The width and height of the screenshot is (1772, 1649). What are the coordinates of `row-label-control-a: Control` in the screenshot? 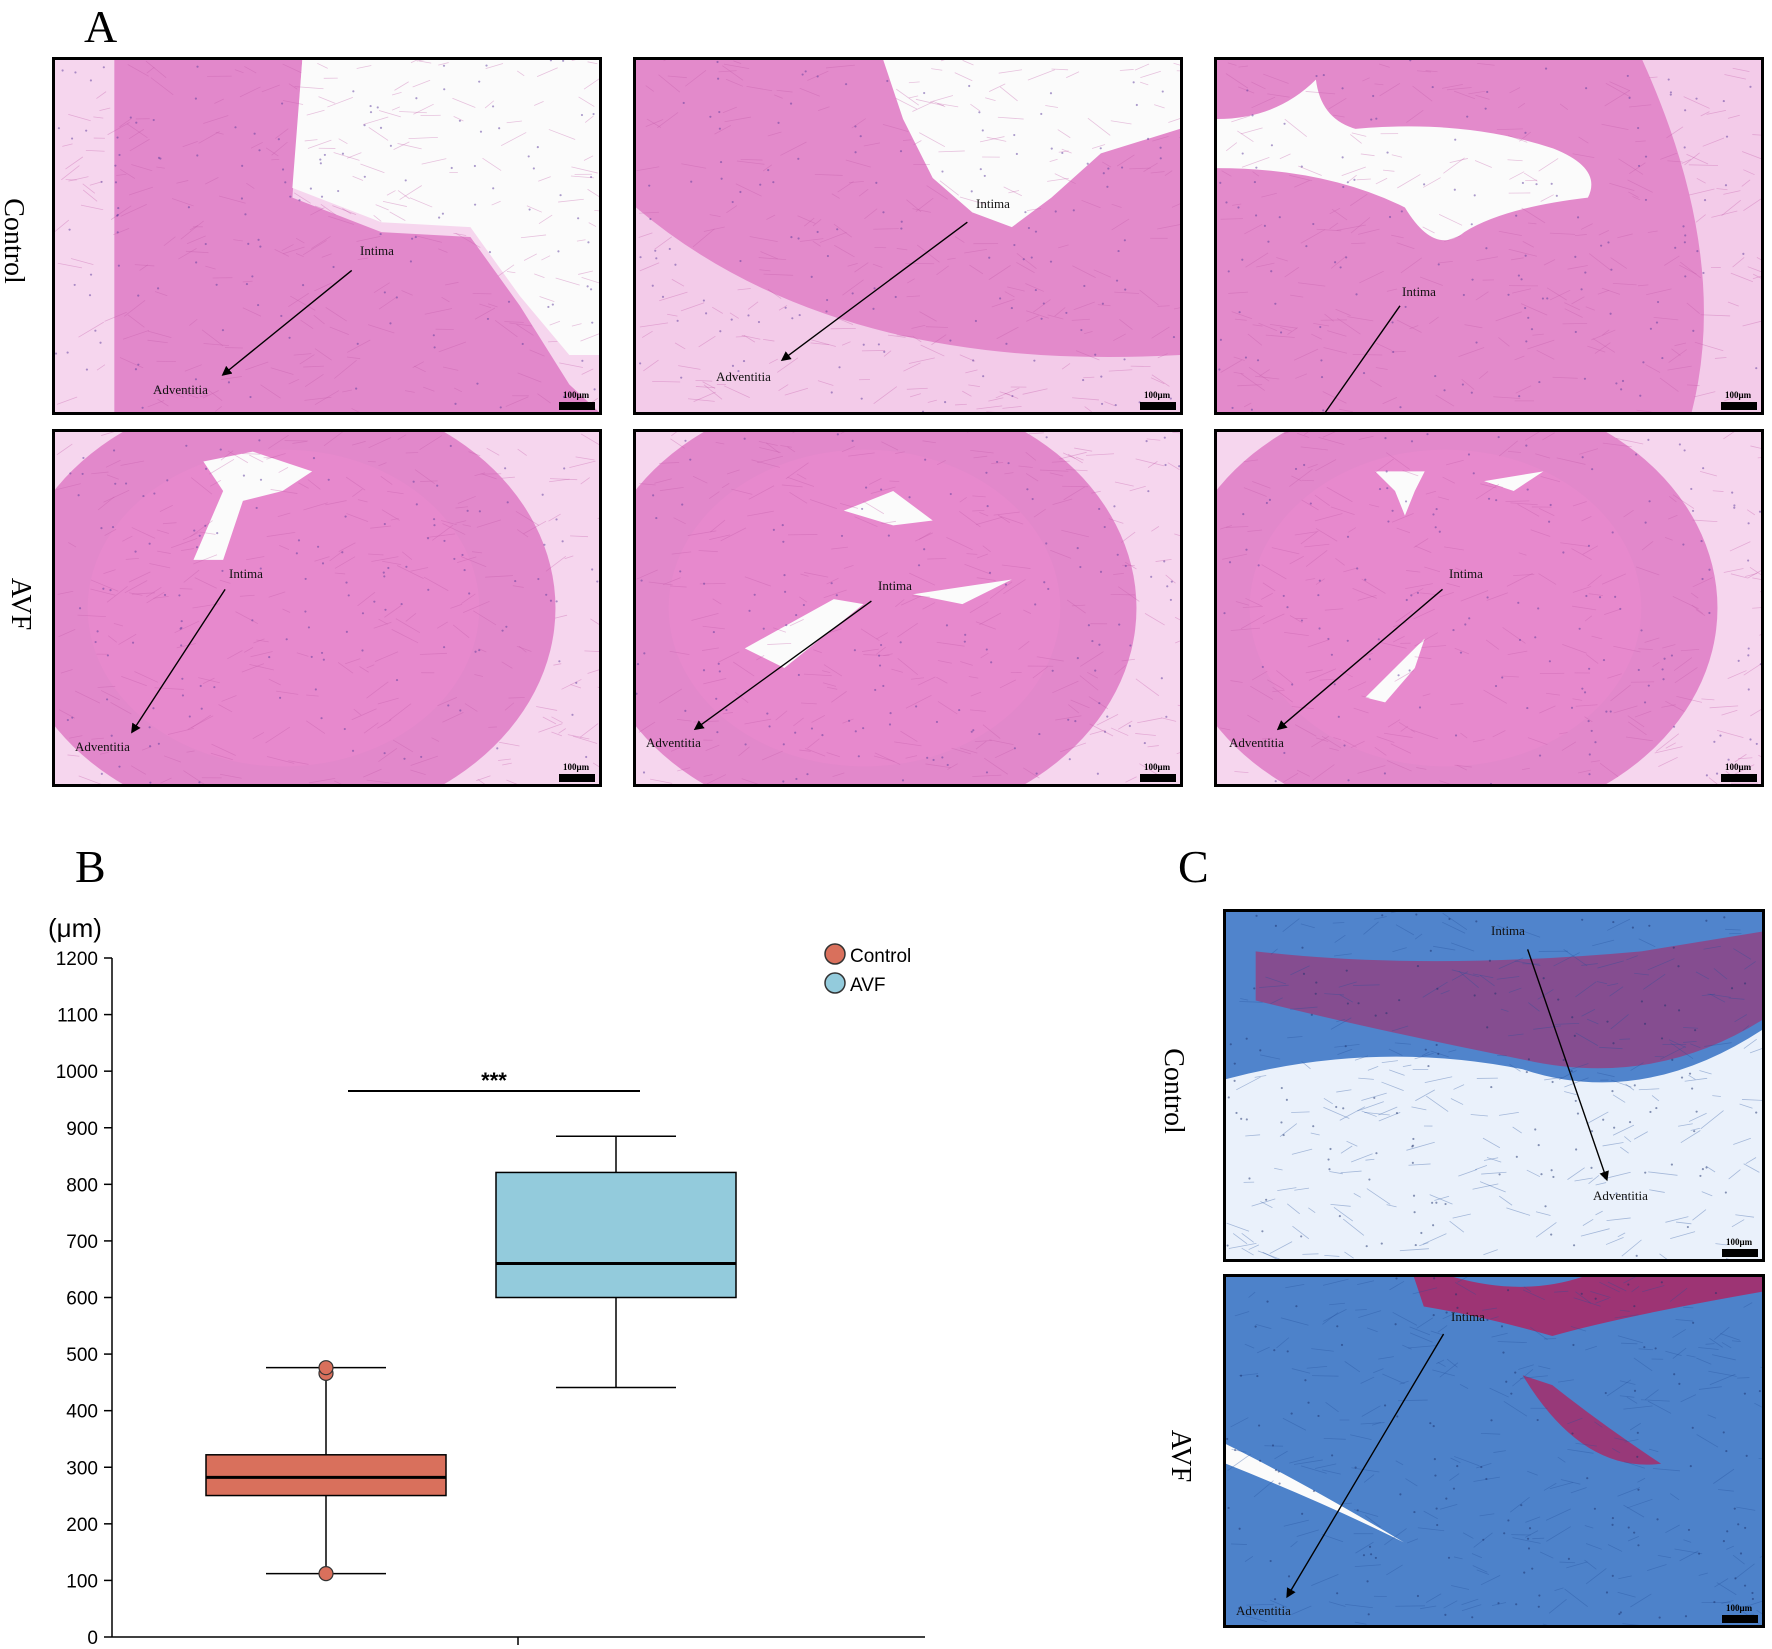 It's located at (14, 241).